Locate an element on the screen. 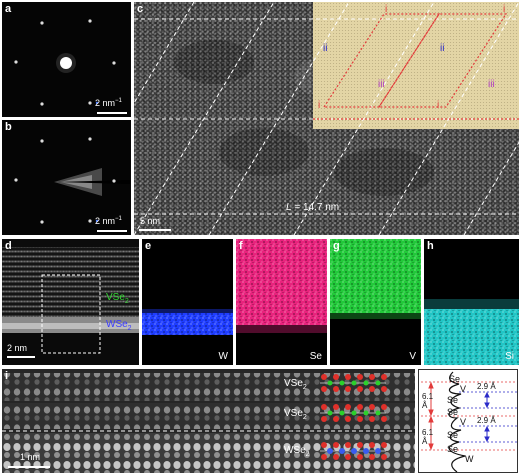  marker-i-1: i is located at coordinates (386, 9).